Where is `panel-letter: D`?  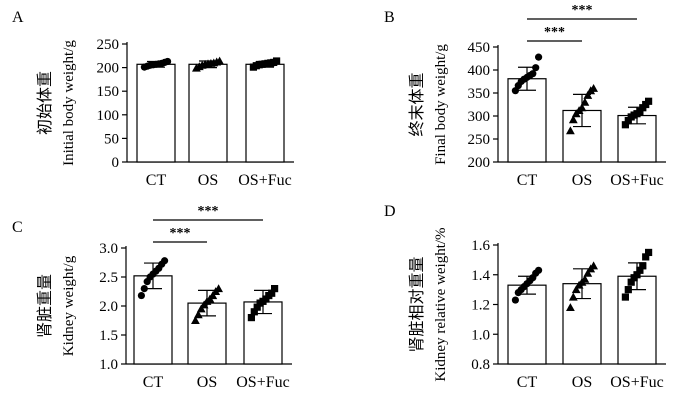
panel-letter: D is located at coordinates (390, 211).